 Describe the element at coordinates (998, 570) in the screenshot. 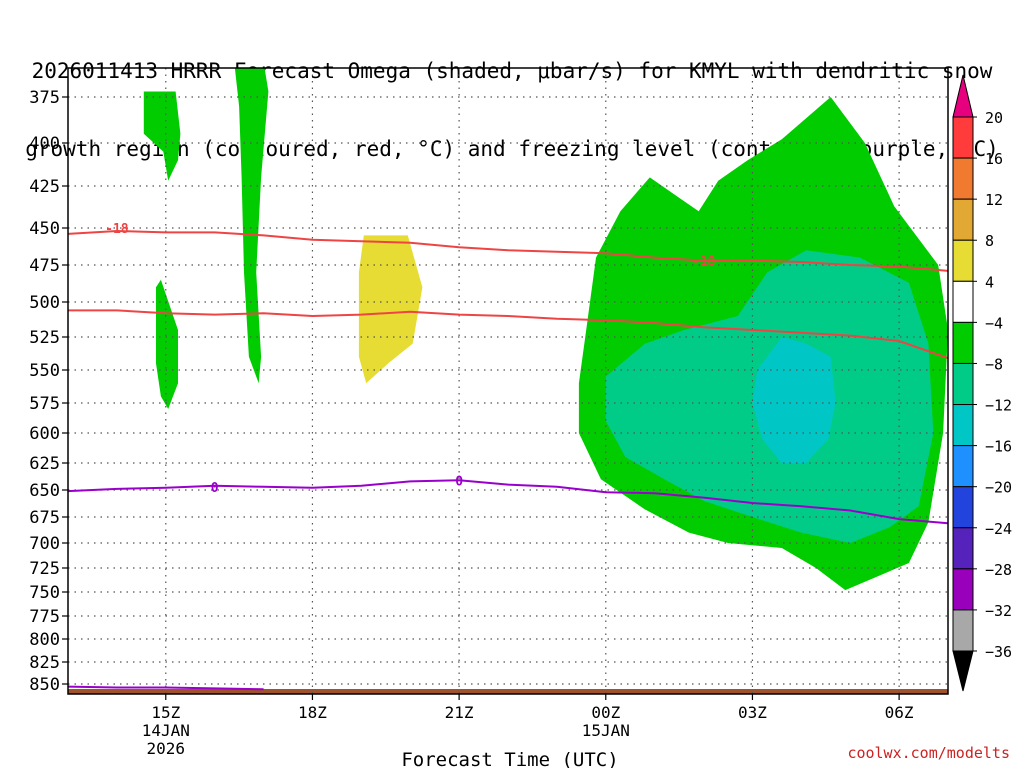

I see `colorbar-label: −28` at that location.